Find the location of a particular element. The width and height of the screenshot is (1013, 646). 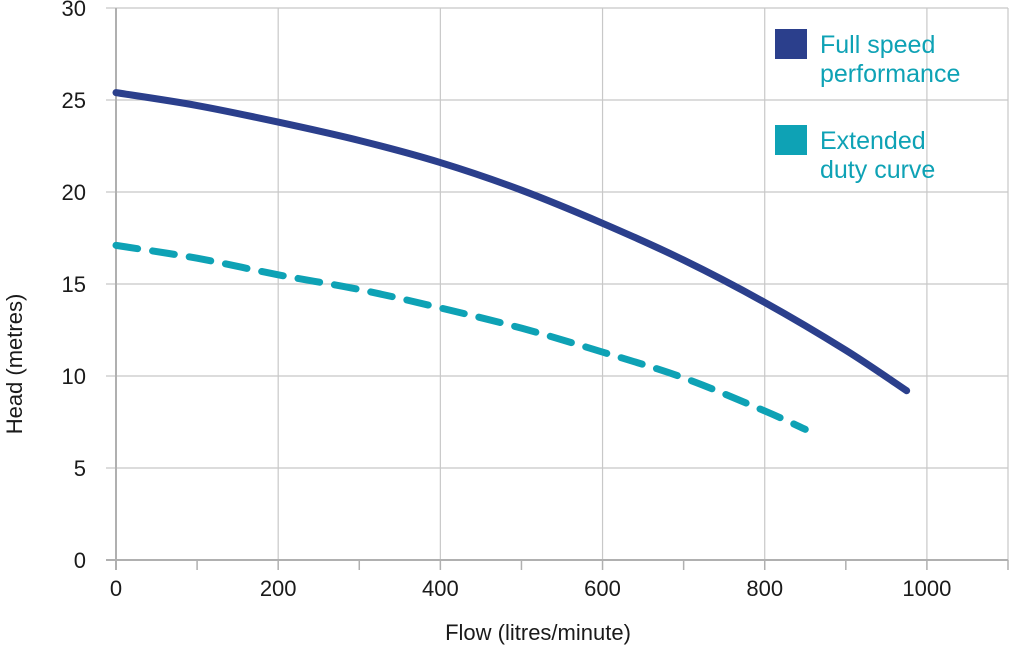

legend-label-1: Full speed performance is located at coordinates (890, 59).